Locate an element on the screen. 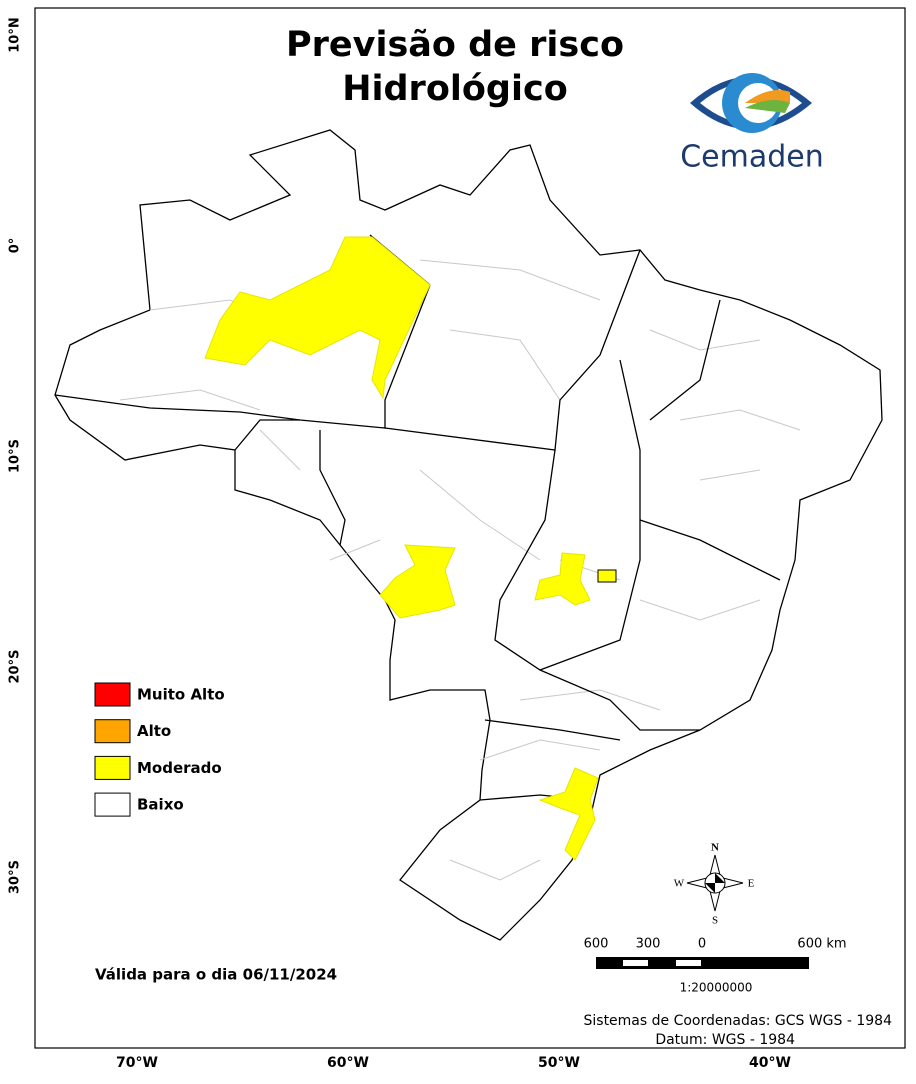 This screenshot has width=916, height=1084. area-small is located at coordinates (607, 576).